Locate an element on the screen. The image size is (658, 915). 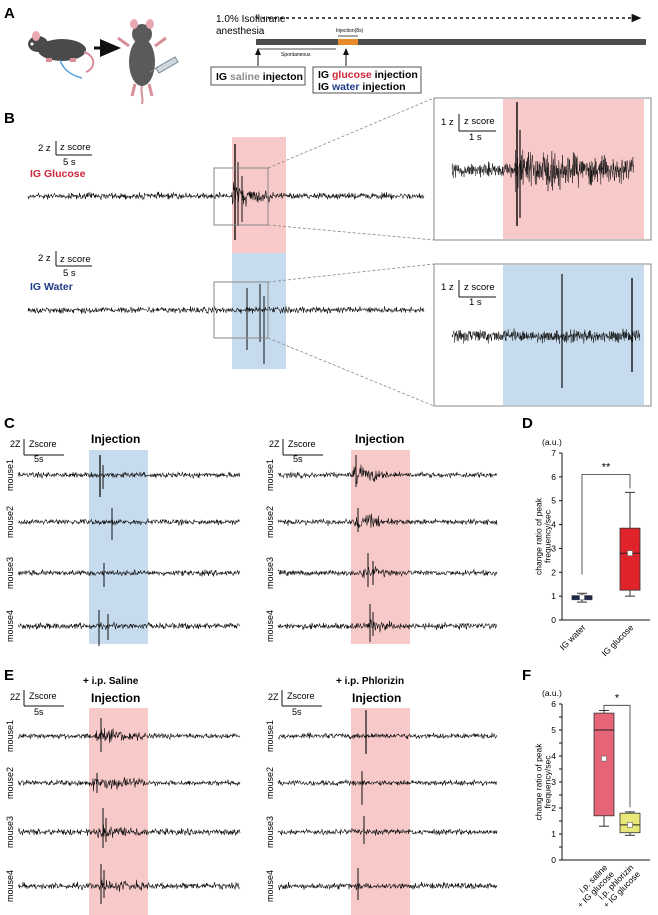
ig-water-label: IG Water is located at coordinates (51, 287).